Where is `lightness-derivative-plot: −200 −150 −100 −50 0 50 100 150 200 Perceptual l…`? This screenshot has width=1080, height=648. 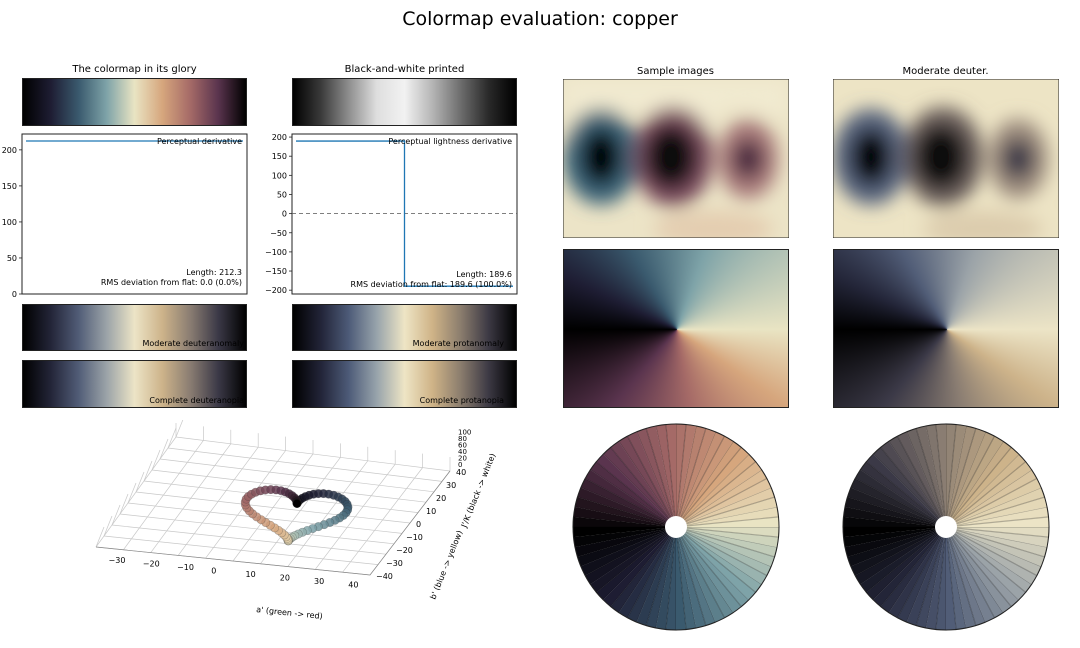 lightness-derivative-plot: −200 −150 −100 −50 0 50 100 150 200 Perceptual l… is located at coordinates (391, 214).